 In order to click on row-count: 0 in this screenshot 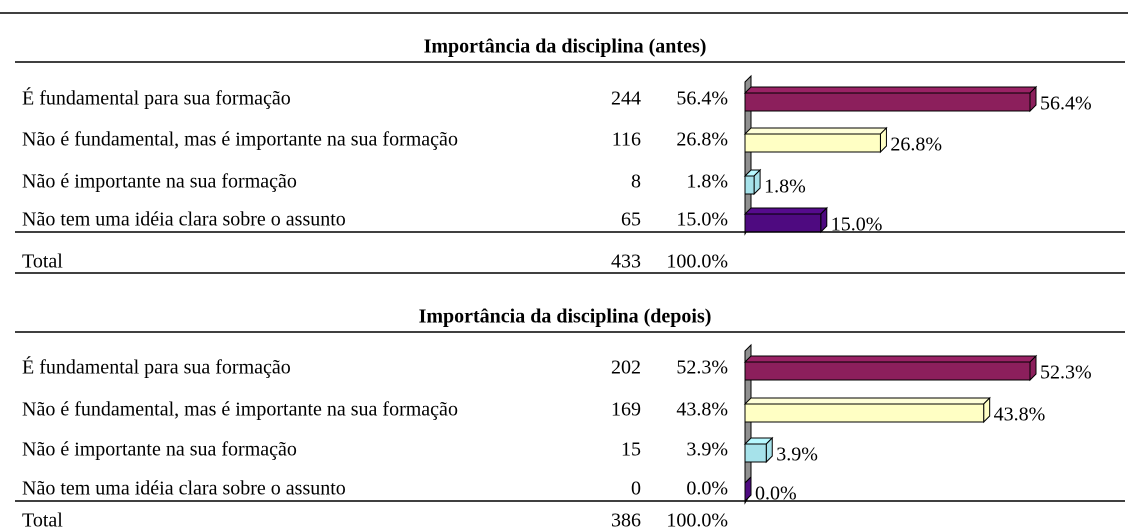, I will do `click(636, 489)`.